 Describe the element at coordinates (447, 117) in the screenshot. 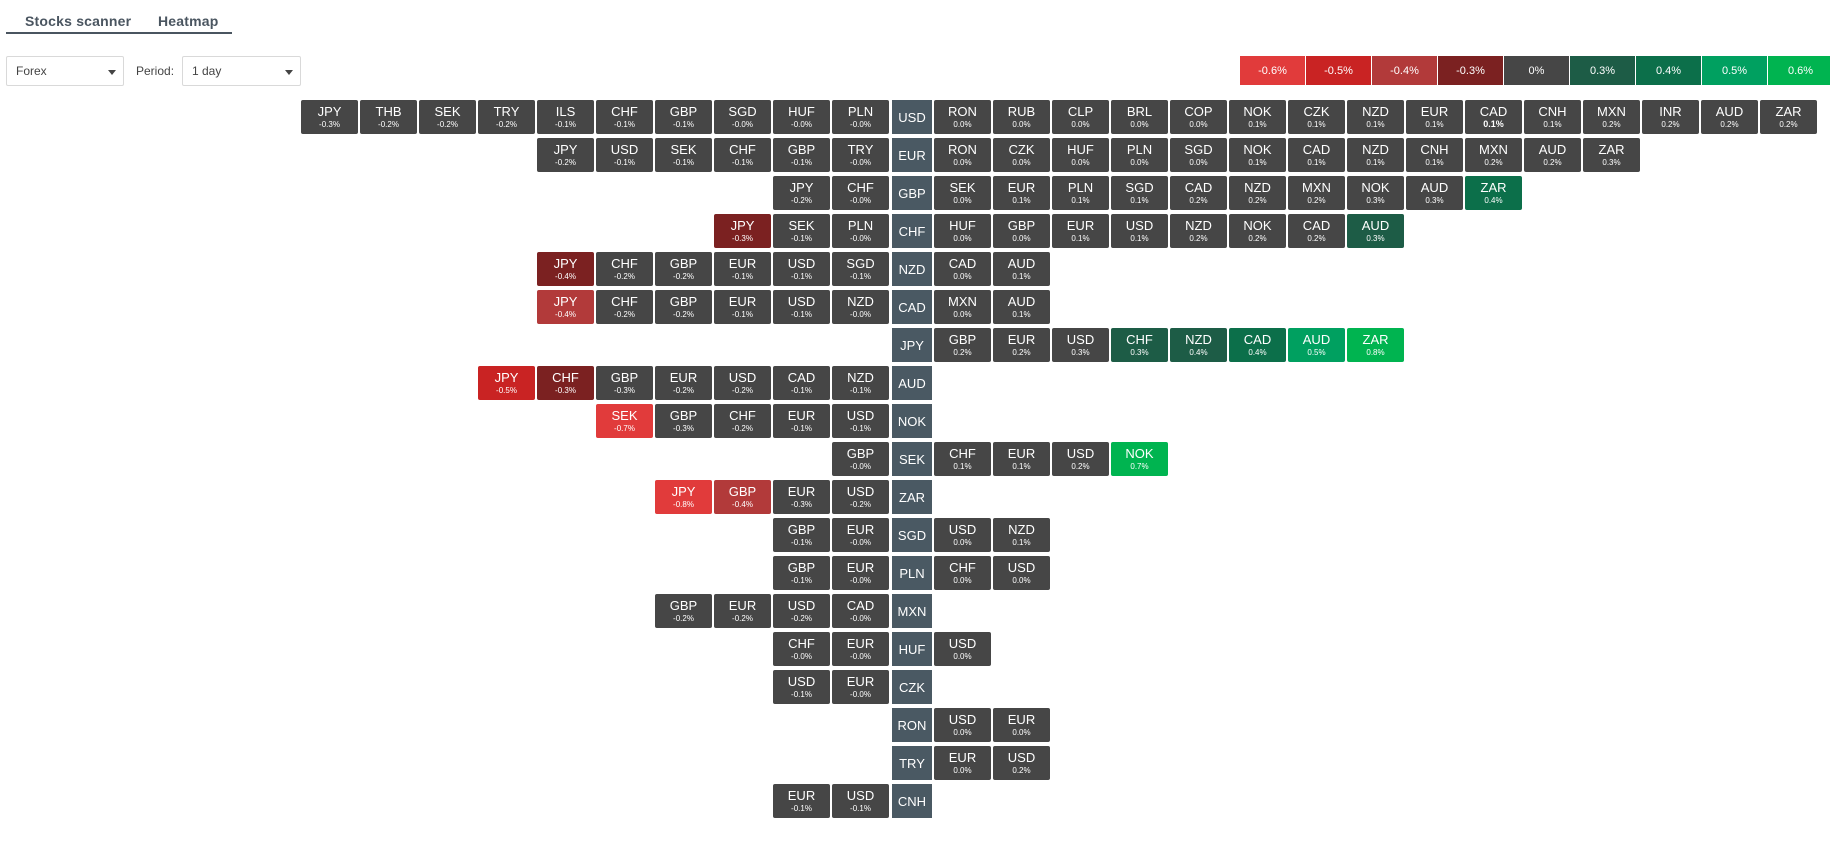

I see `heatmap-cell-usd-sek: SEK -0.2%` at that location.